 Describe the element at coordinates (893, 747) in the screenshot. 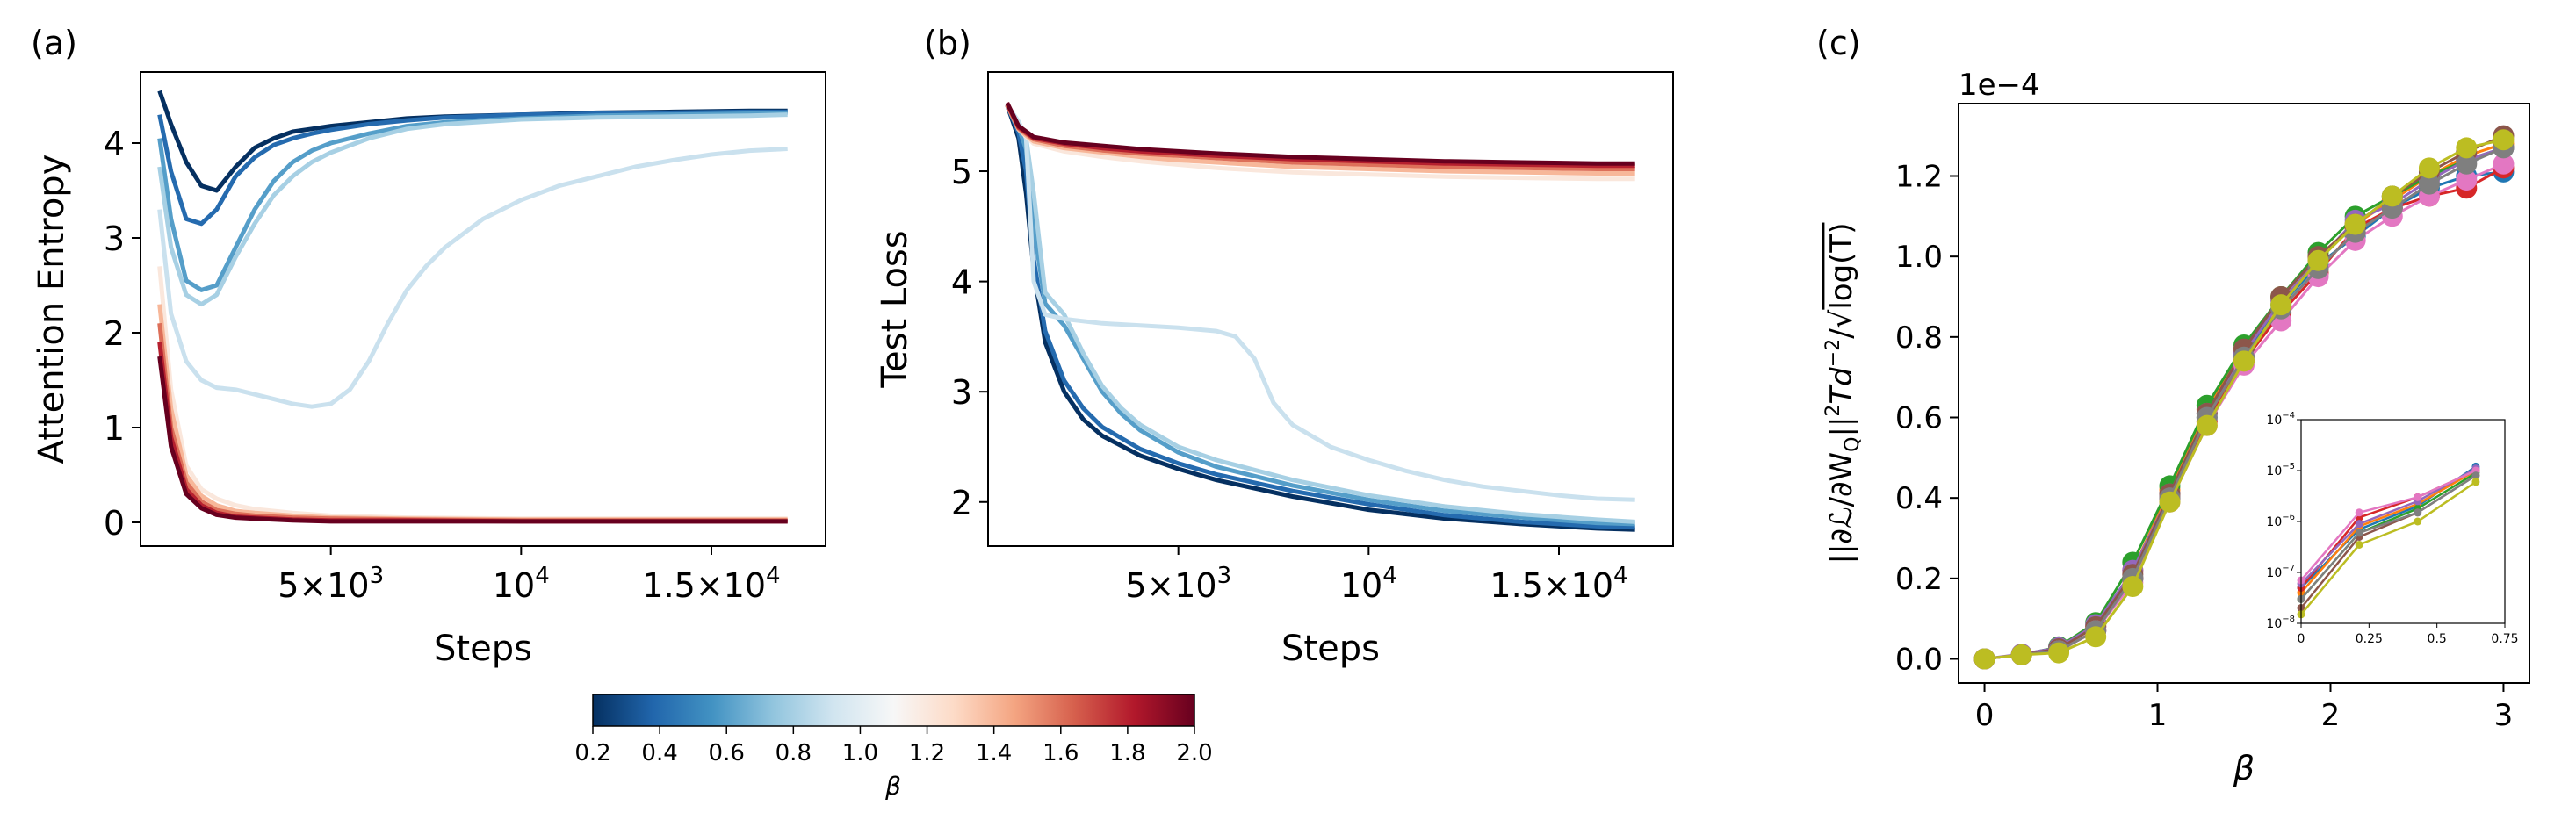

I see `colorbar: 0.2 0.4 0.6 0.8 1.0 1.2 1.4 1.6 1.8 2.0 β` at that location.